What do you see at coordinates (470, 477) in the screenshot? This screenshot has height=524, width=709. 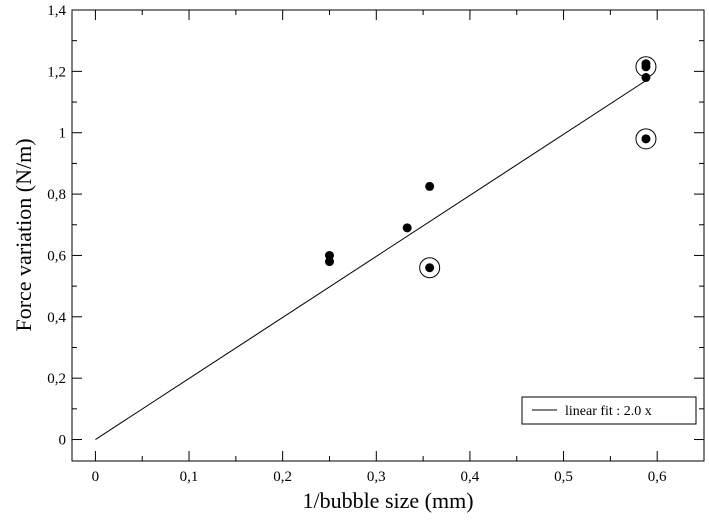 I see `x-tick-label: 0,4` at bounding box center [470, 477].